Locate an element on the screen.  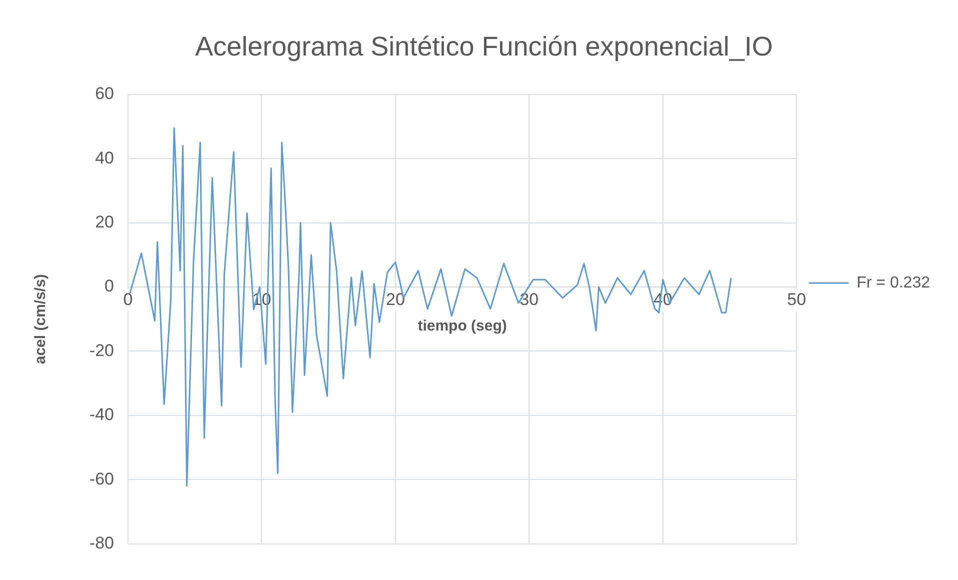
y-tick-label: -60 is located at coordinates (101, 478).